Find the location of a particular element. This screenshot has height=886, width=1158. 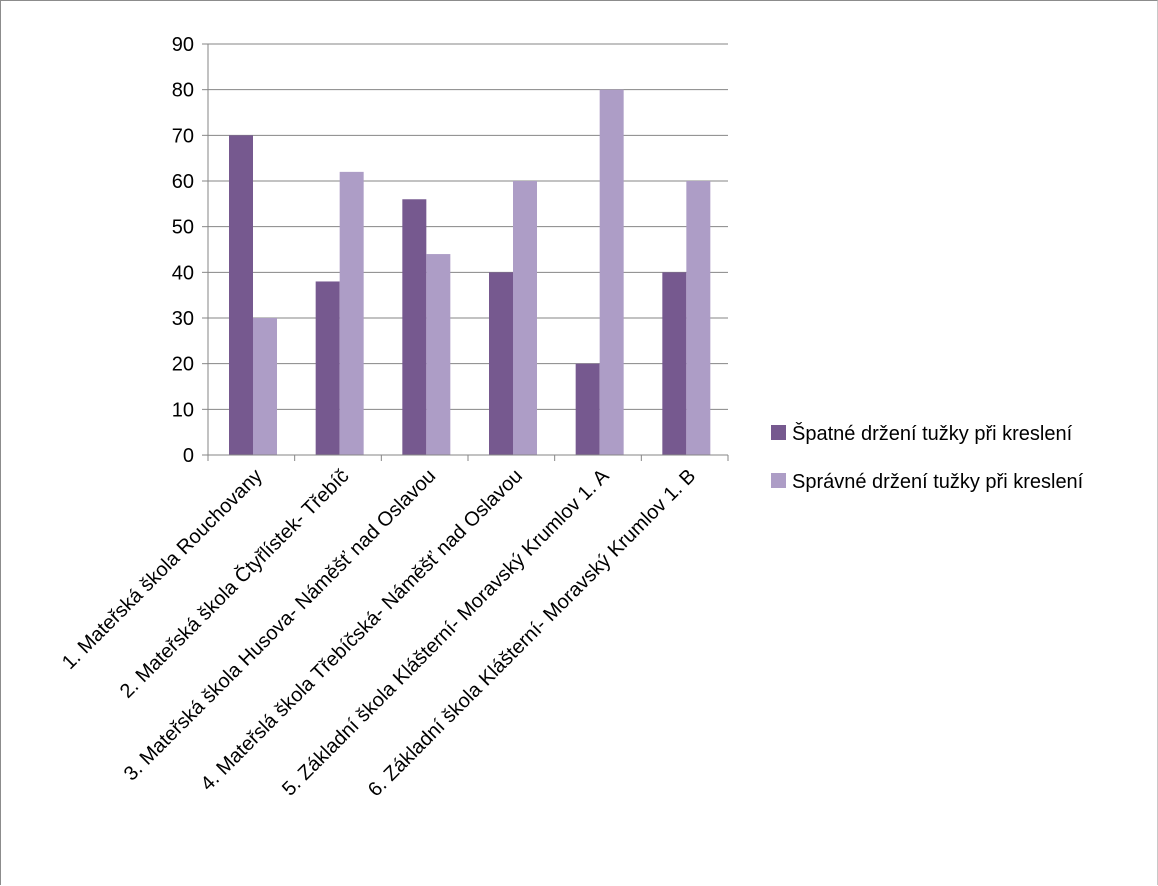

legend-entry: Správné držení tužky při kreslení is located at coordinates (938, 482).